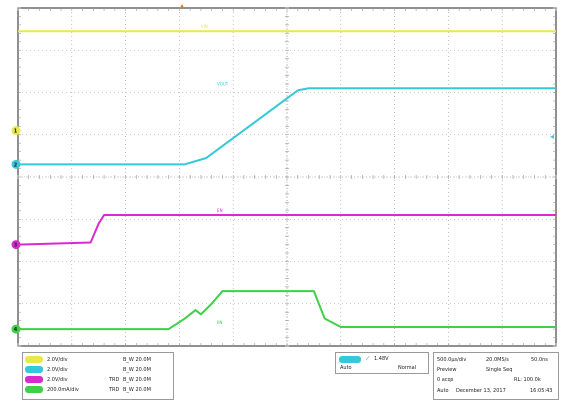  Describe the element at coordinates (499, 370) in the screenshot. I see `single-seq-button: Single Seq` at that location.